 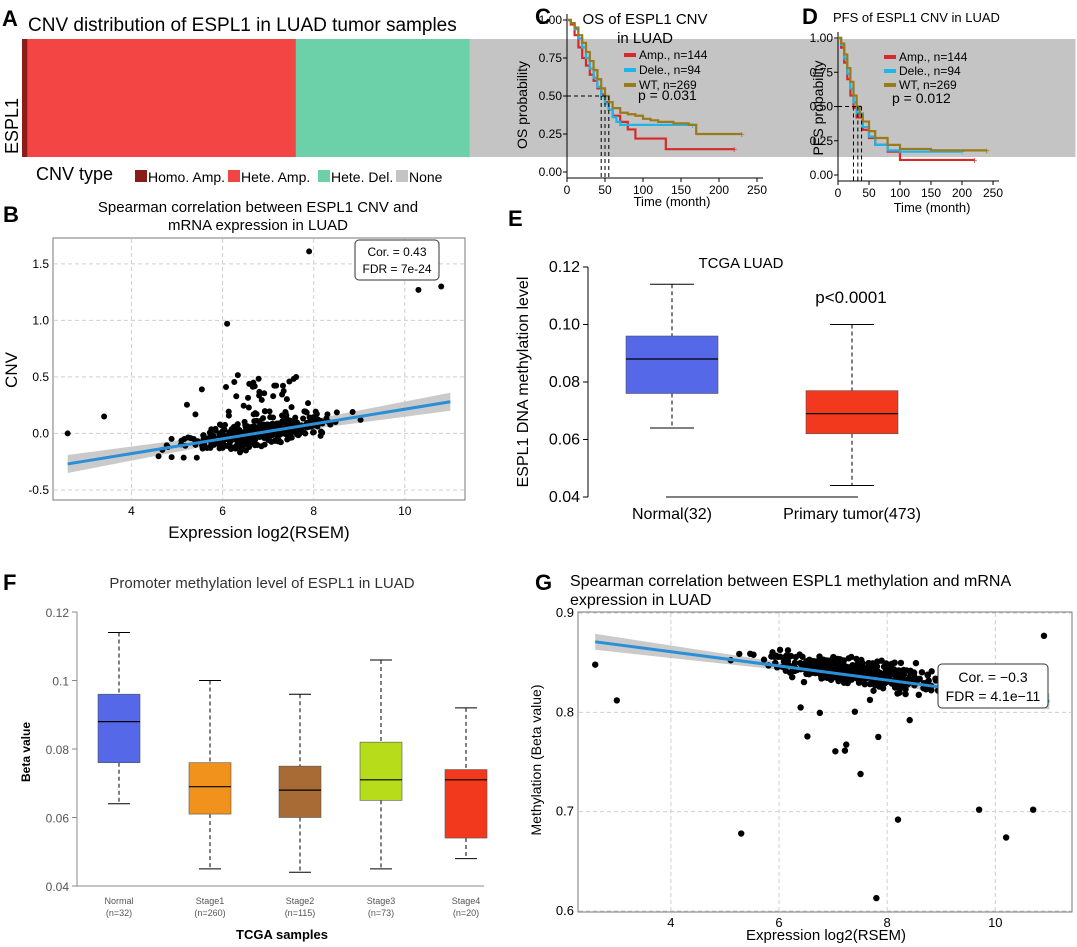 What do you see at coordinates (258, 225) in the screenshot?
I see `panel-b-title-line-2: mRNA expression in LUAD` at bounding box center [258, 225].